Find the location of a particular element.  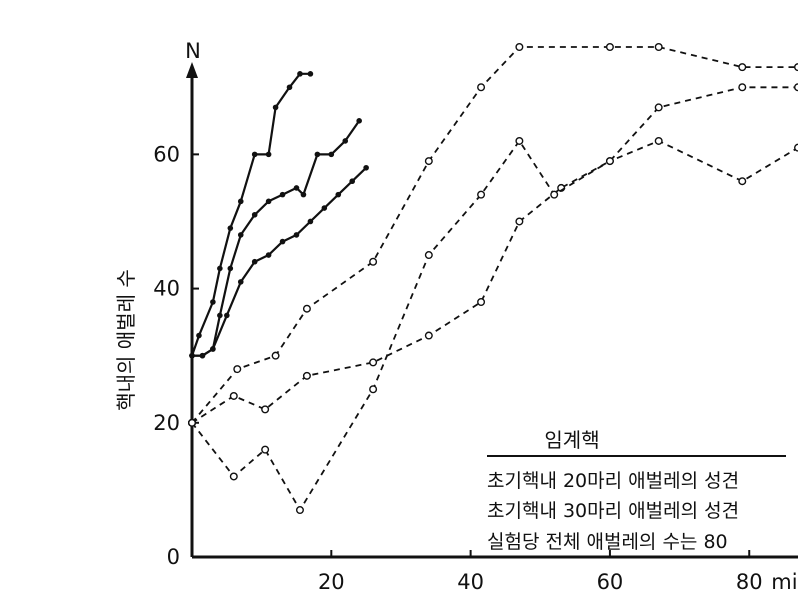

legend-title: 임계핵 is located at coordinates (571, 440).